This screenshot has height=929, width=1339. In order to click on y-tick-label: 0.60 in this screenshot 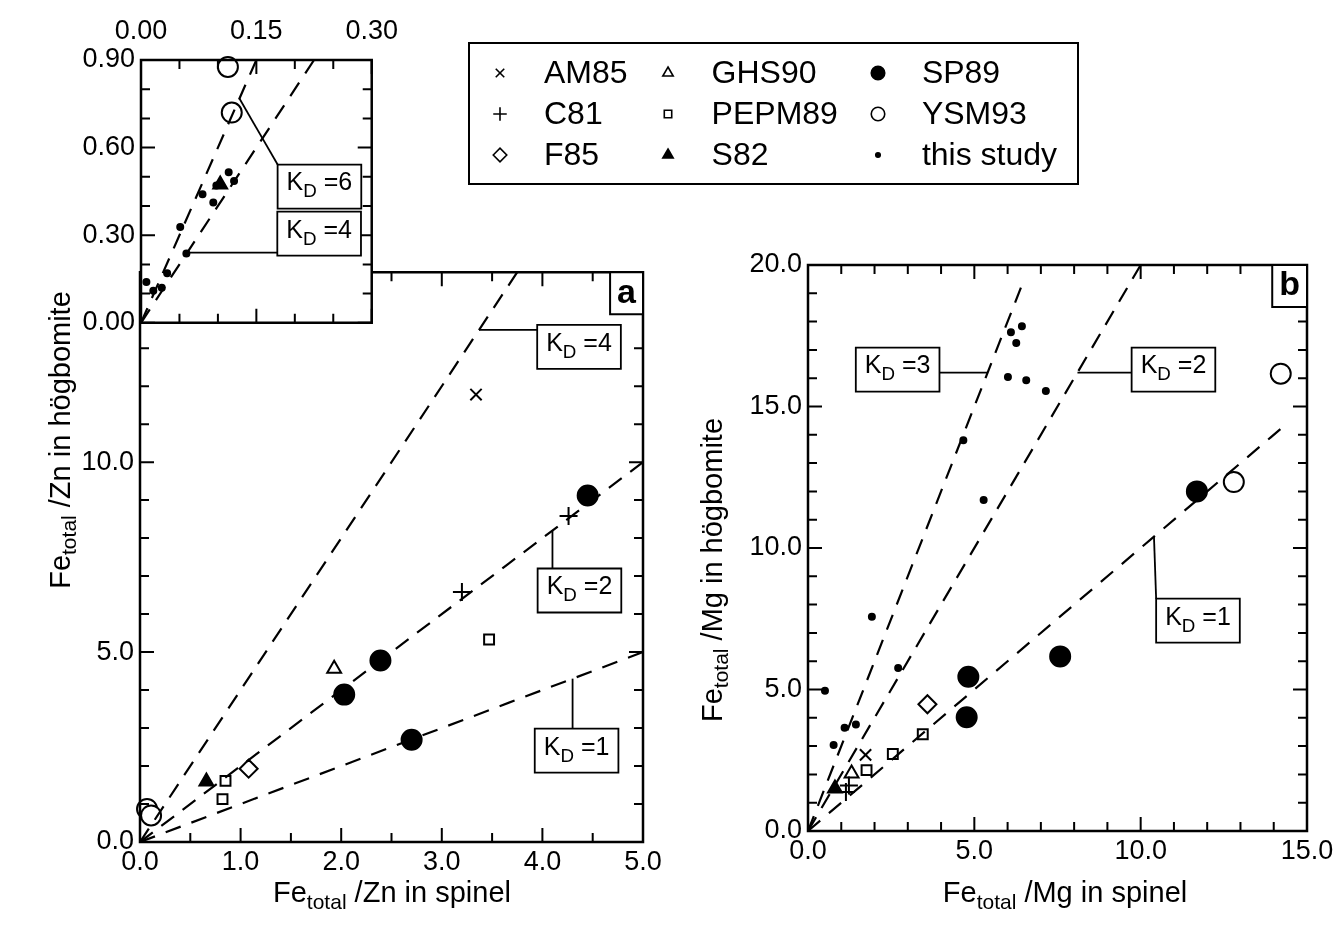, I will do `click(108, 146)`.